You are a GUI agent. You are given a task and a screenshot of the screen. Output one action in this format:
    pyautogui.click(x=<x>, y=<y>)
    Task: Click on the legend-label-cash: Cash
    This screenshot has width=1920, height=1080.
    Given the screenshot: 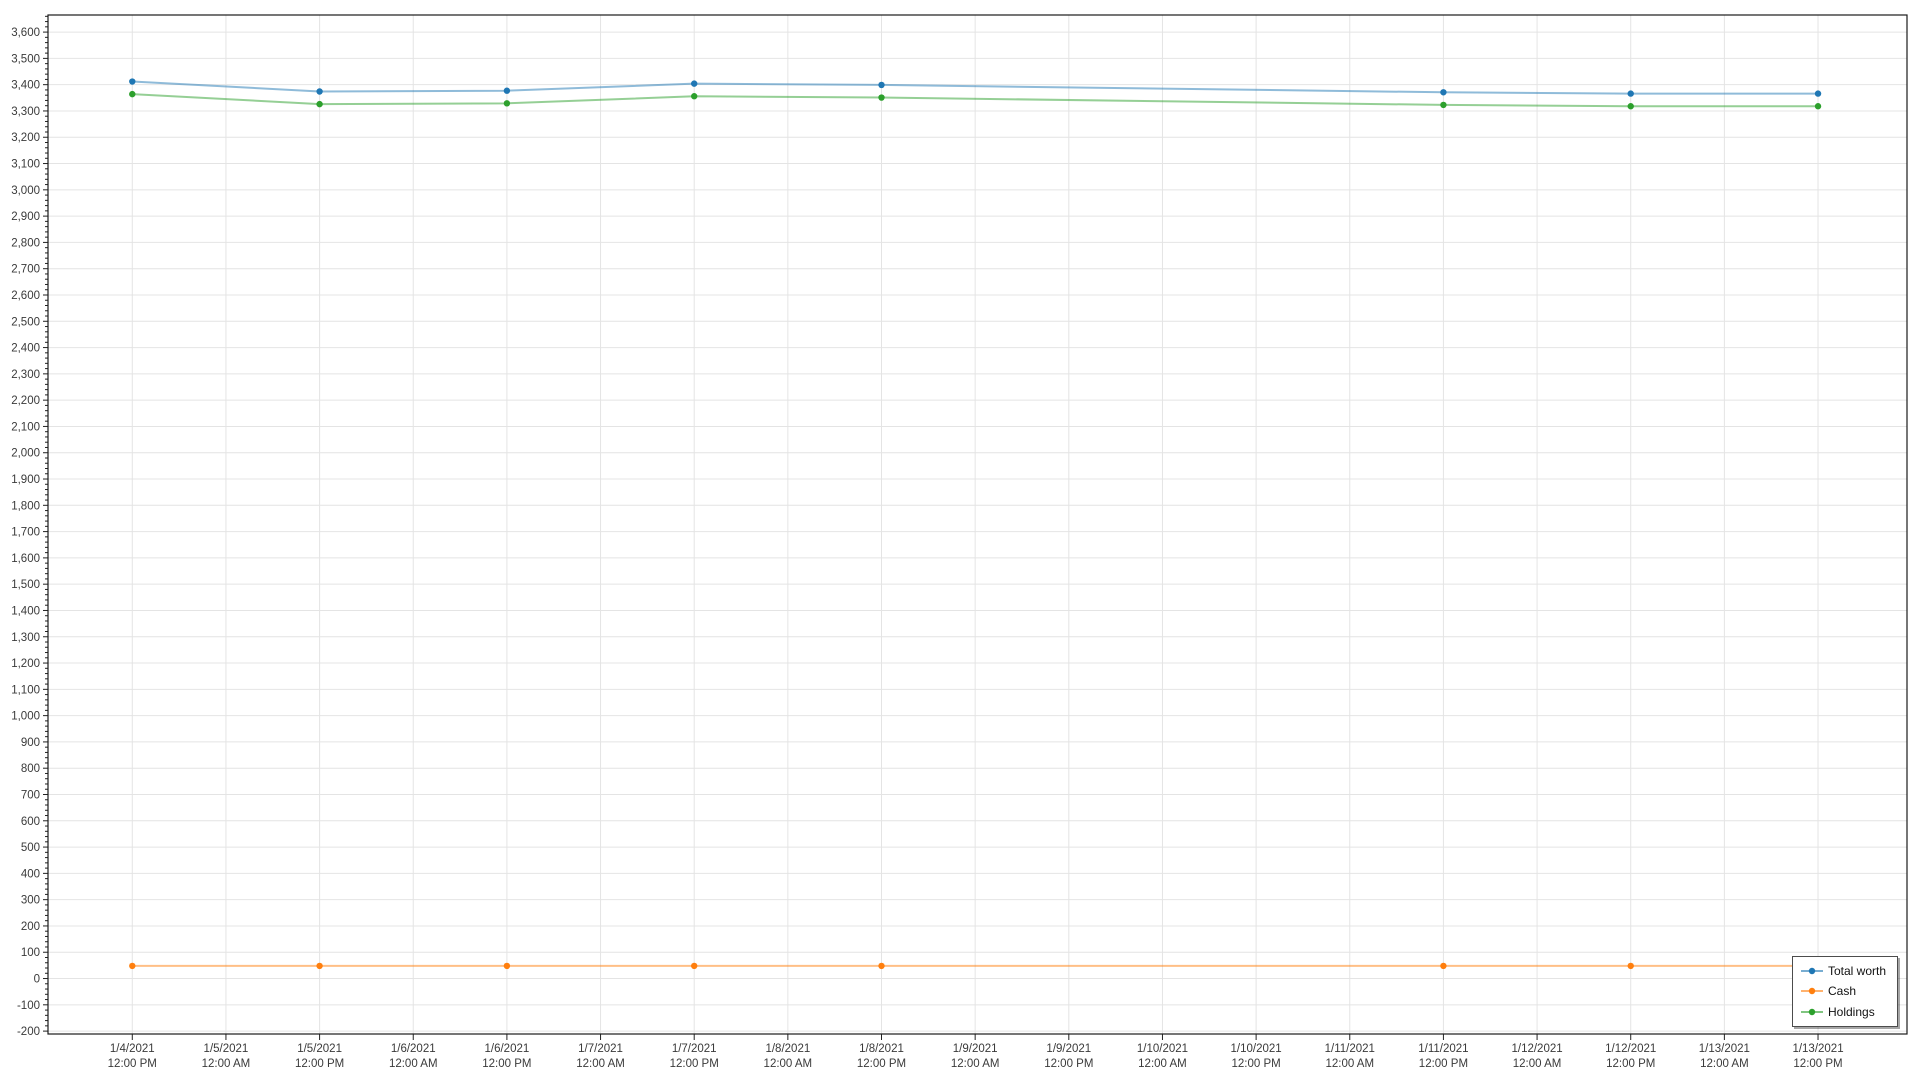 What is the action you would take?
    pyautogui.click(x=1842, y=991)
    